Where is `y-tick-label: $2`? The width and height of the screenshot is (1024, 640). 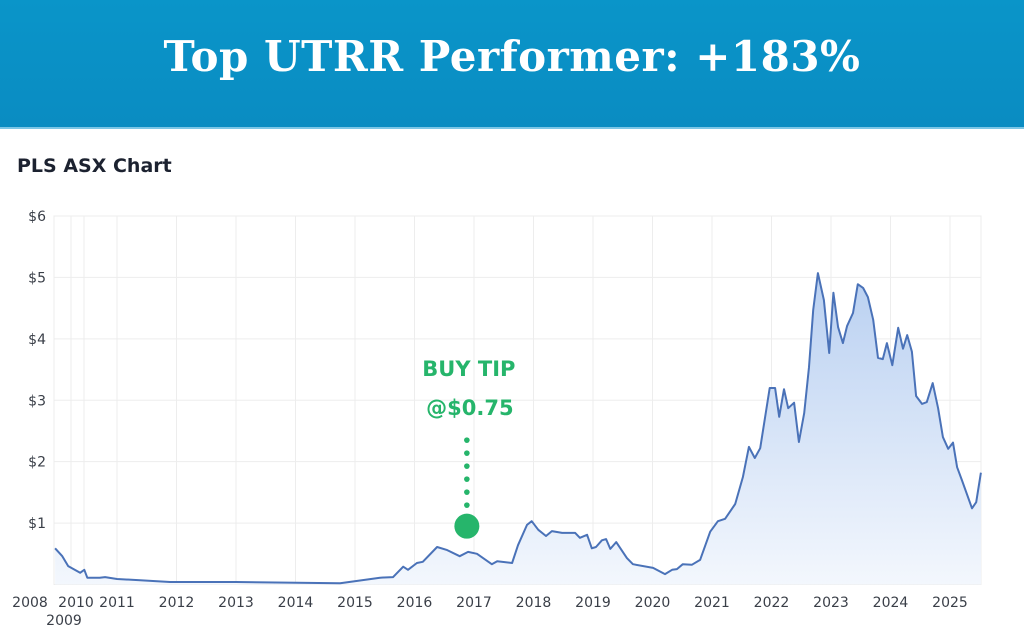
y-tick-label: $2 is located at coordinates (37, 463).